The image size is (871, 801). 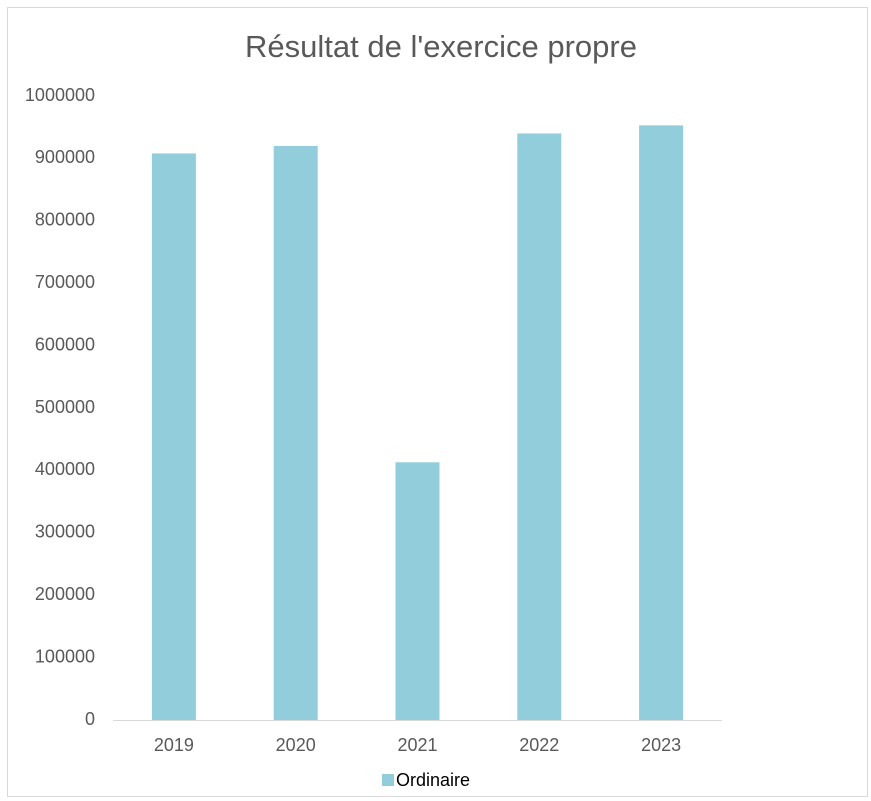 I want to click on y-tick-label: 100000, so click(x=65, y=656).